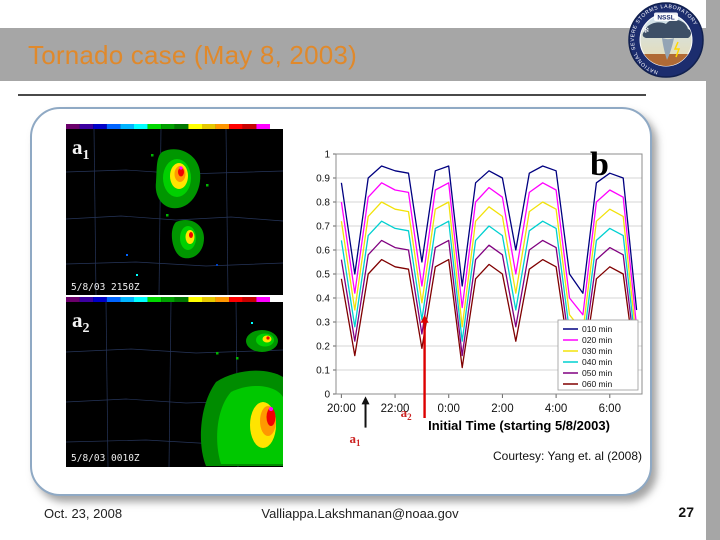  What do you see at coordinates (332, 95) in the screenshot?
I see `title-underline` at bounding box center [332, 95].